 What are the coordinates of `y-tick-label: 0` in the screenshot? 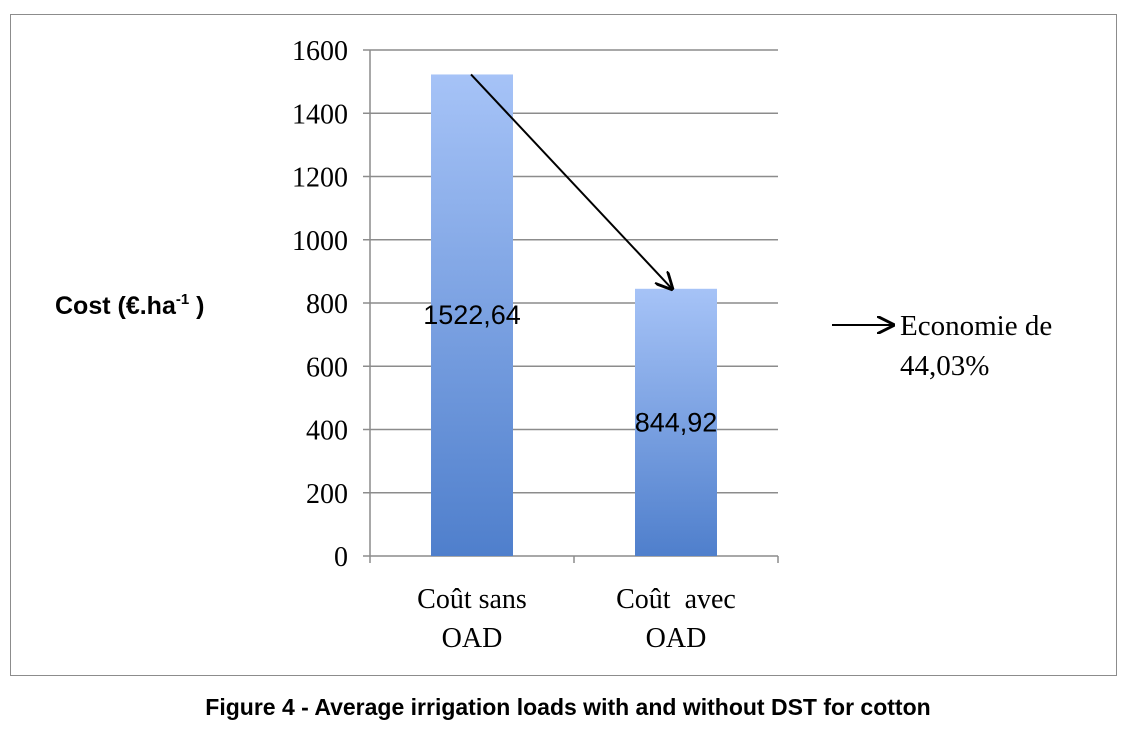 It's located at (341, 557).